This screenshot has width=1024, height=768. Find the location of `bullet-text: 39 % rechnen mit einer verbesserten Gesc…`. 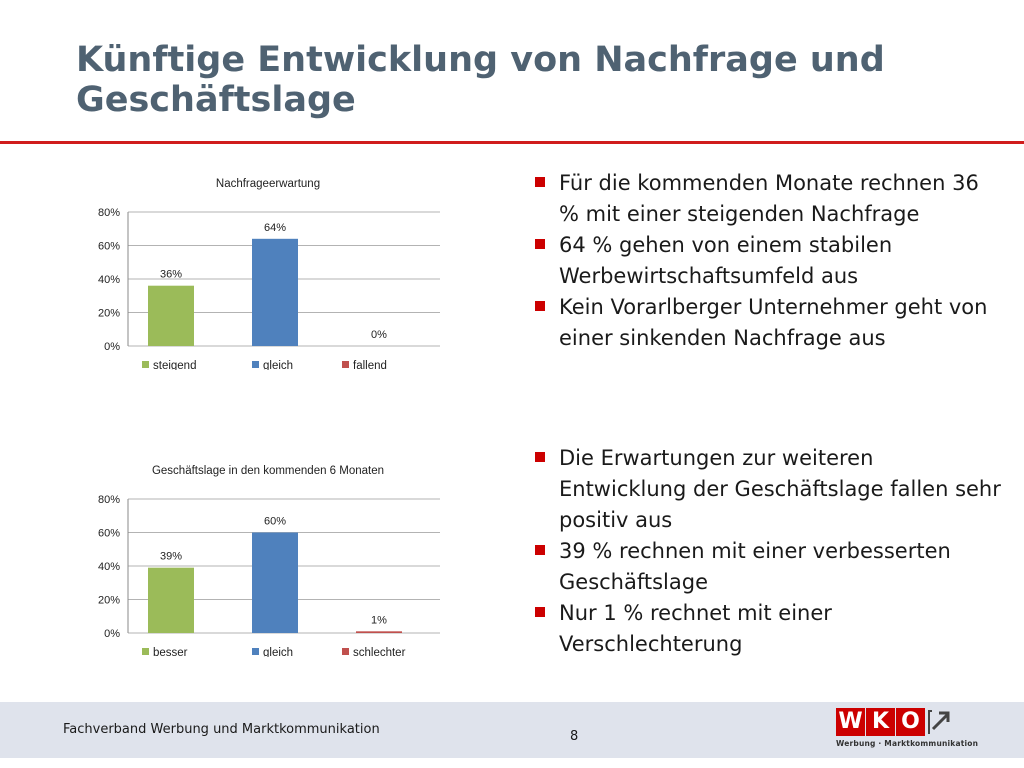

bullet-text: 39 % rechnen mit einer verbesserten Gesc… is located at coordinates (755, 566).